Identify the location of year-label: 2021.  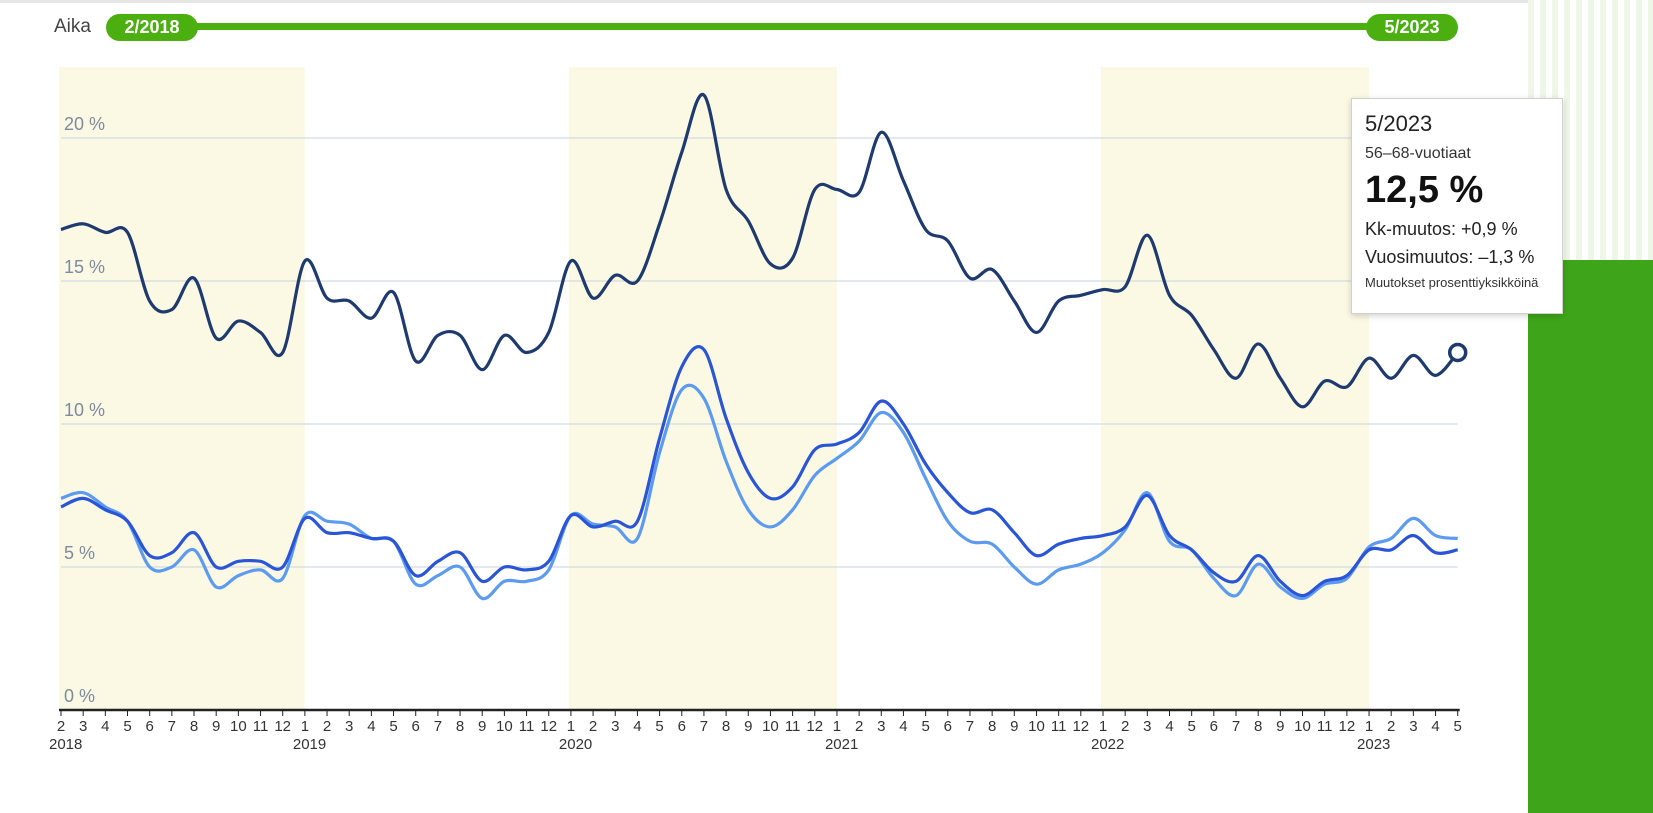
(841, 744).